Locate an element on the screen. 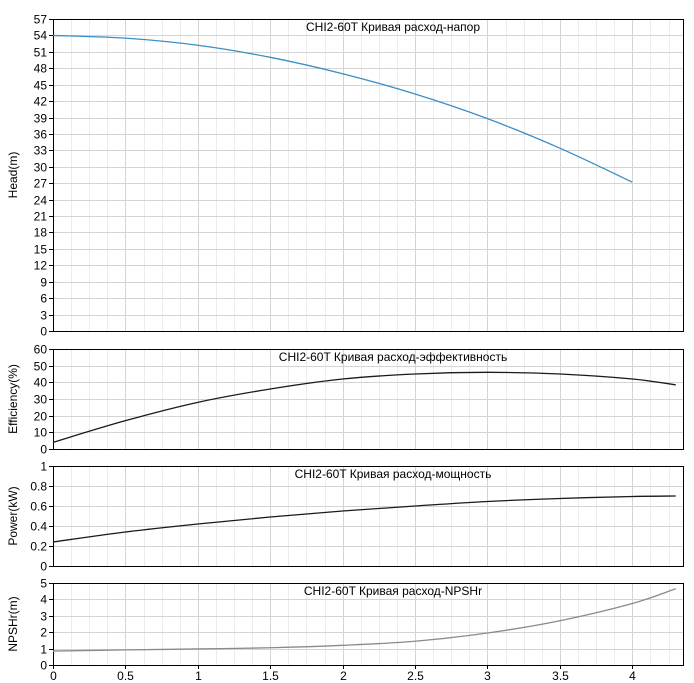  y-axis-title: Efficiency(%) is located at coordinates (13, 399).